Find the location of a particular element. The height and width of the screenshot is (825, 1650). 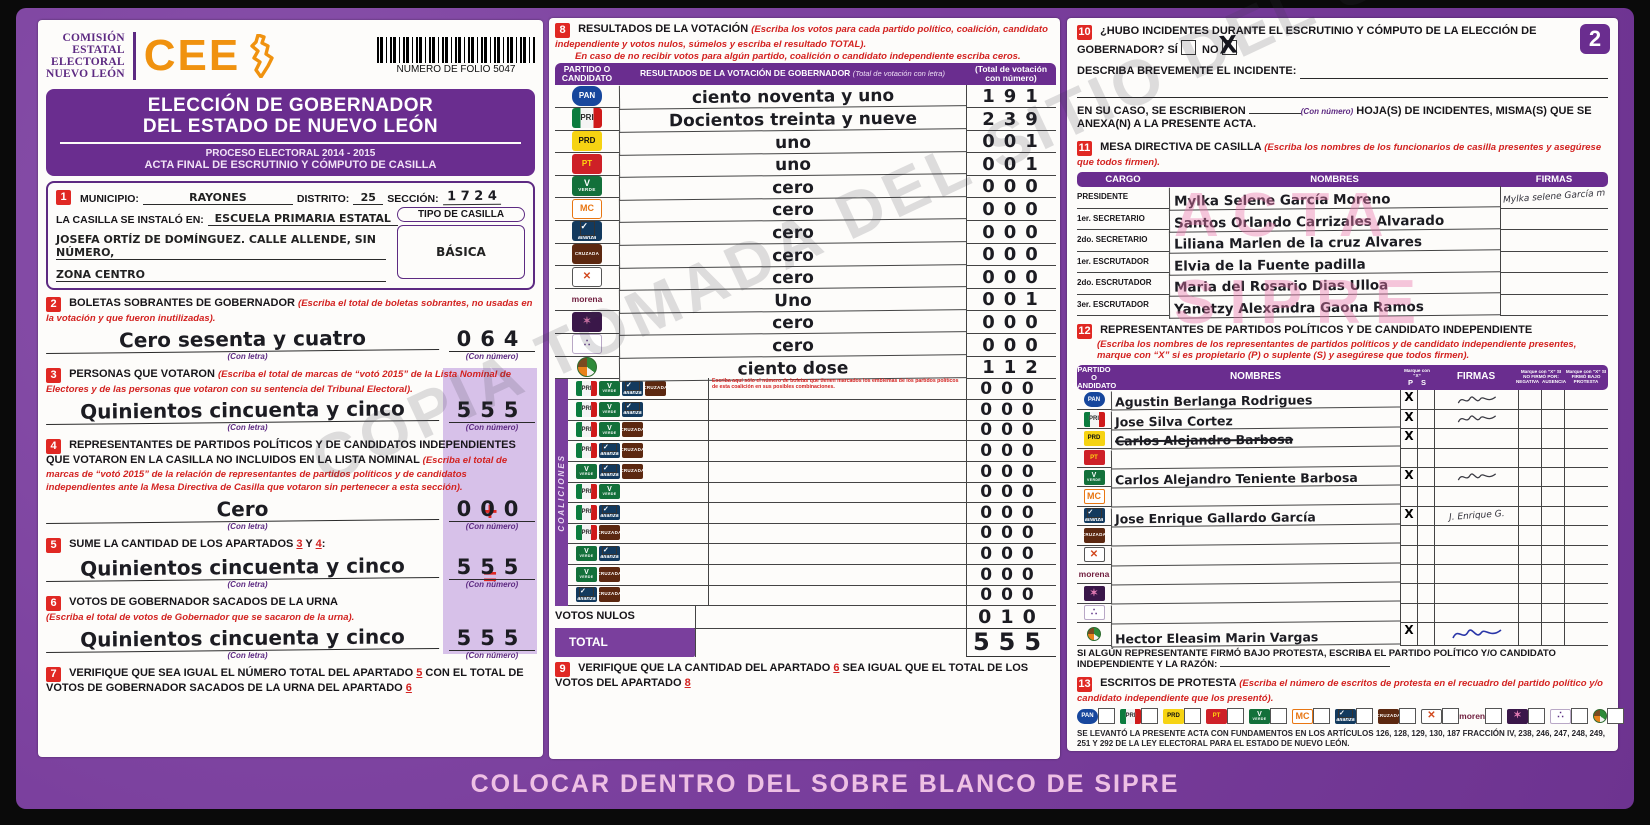

section4-letra-field: Cero is located at coordinates (242, 509).